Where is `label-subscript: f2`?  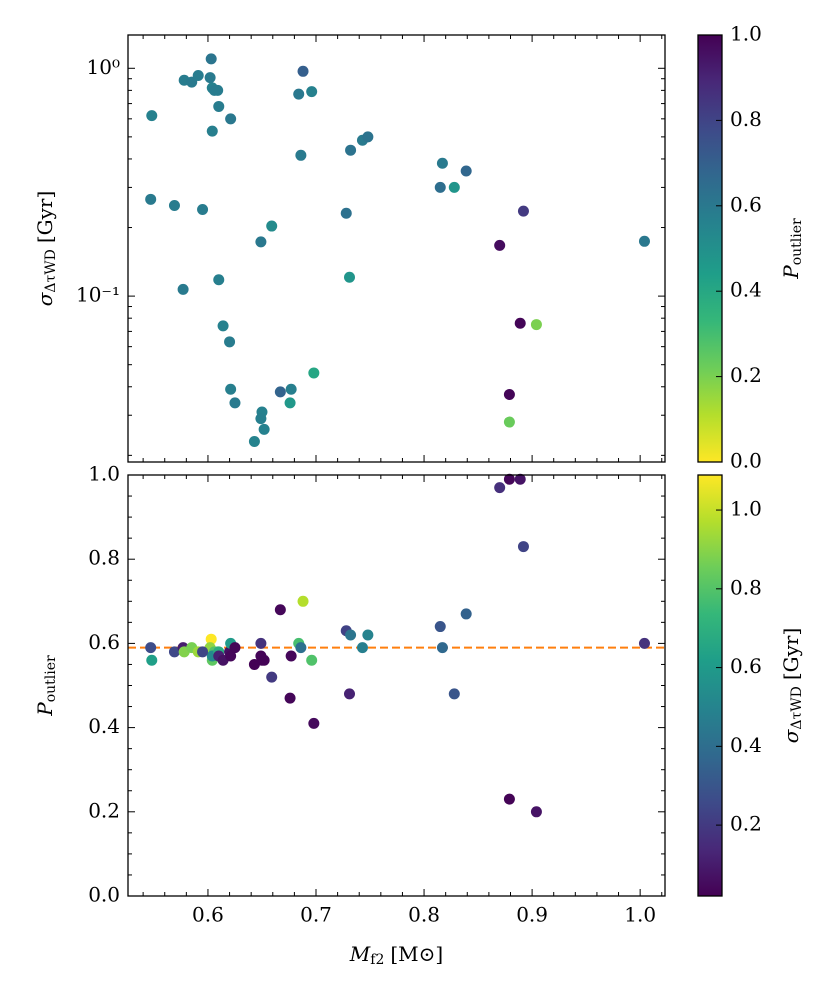
label-subscript: f2 is located at coordinates (377, 960).